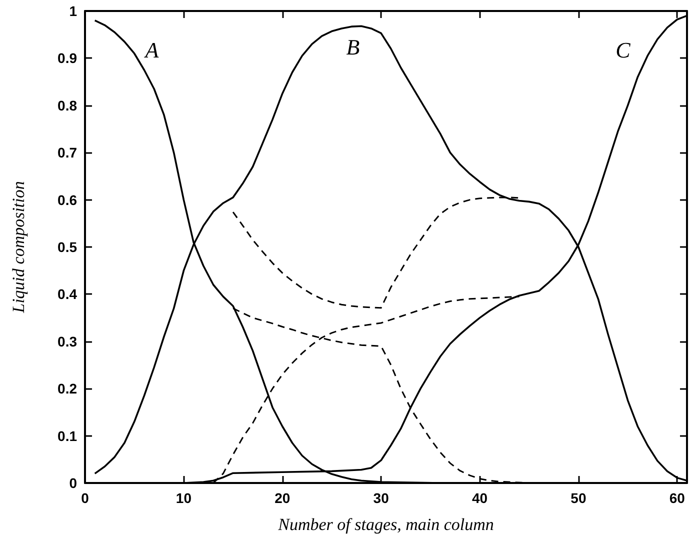 Image resolution: width=689 pixels, height=550 pixels. I want to click on annotation: B, so click(353, 47).